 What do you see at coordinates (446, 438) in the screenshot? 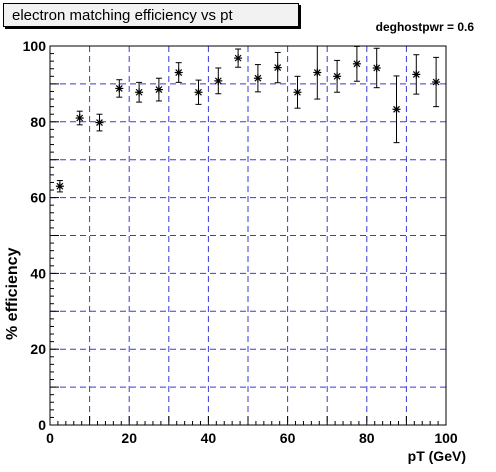
I see `x-tick-label: 100` at bounding box center [446, 438].